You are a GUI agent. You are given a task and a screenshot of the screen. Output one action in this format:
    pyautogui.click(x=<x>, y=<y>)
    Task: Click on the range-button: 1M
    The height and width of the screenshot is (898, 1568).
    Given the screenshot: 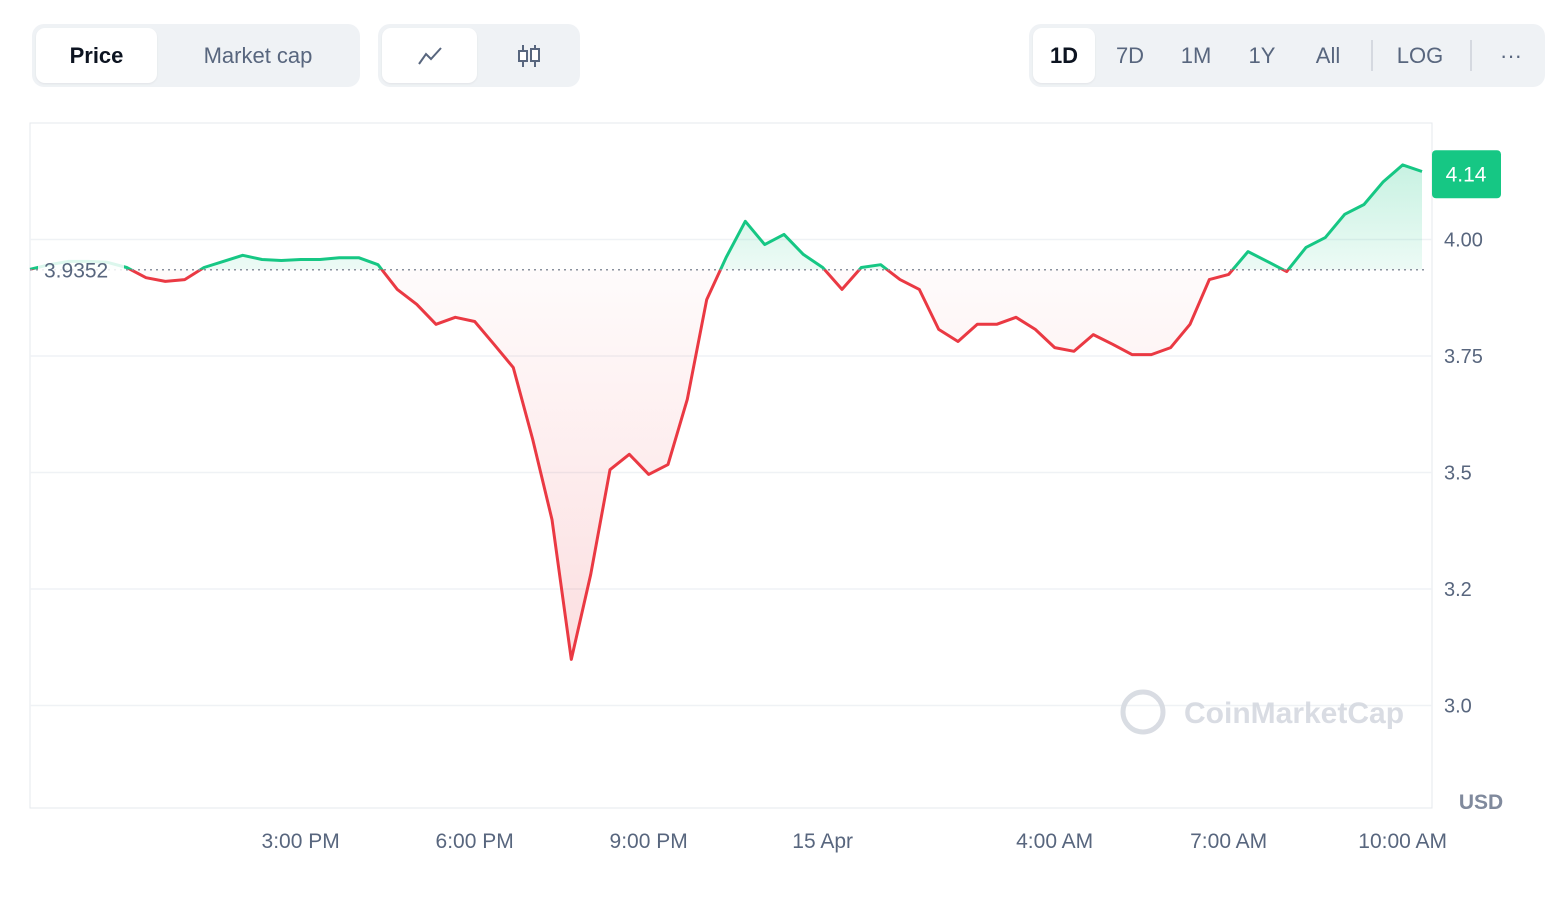 What is the action you would take?
    pyautogui.click(x=1196, y=55)
    